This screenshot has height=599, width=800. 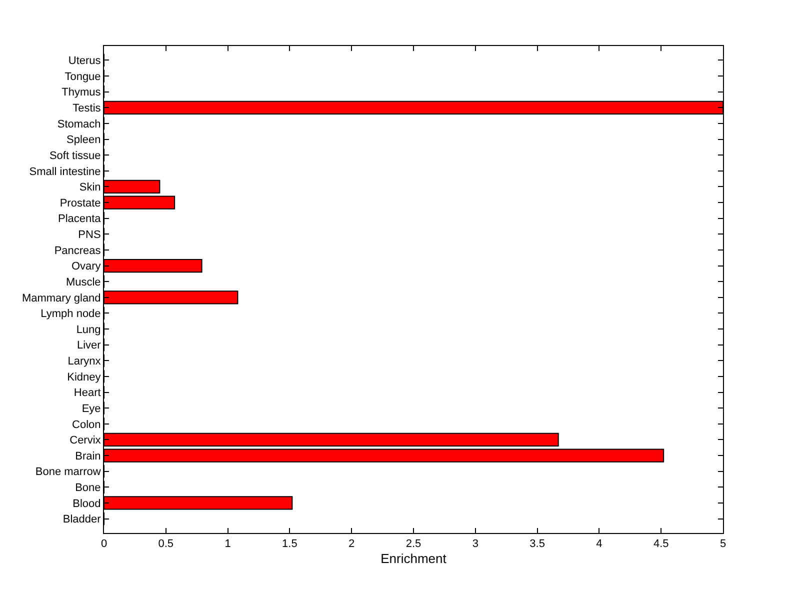 I want to click on y-tick-label: Skin, so click(x=90, y=188).